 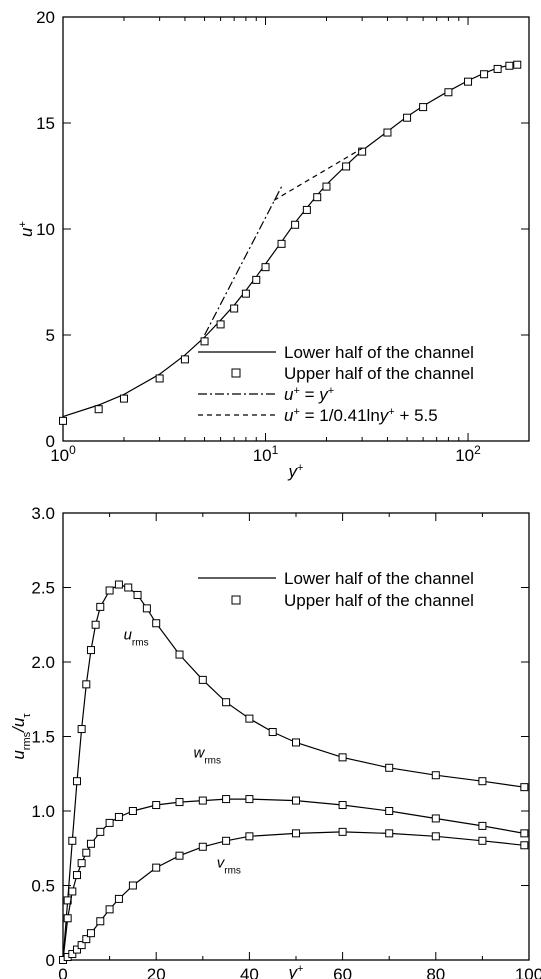 What do you see at coordinates (43, 662) in the screenshot?
I see `y-tick-label: 2.0` at bounding box center [43, 662].